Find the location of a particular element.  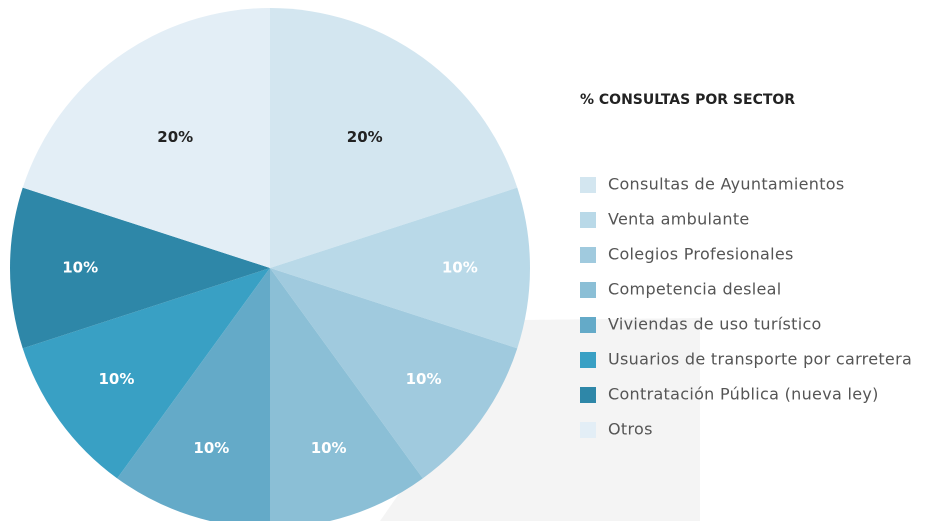

legend-label: Usuarios de transporte por carretera is located at coordinates (760, 359).